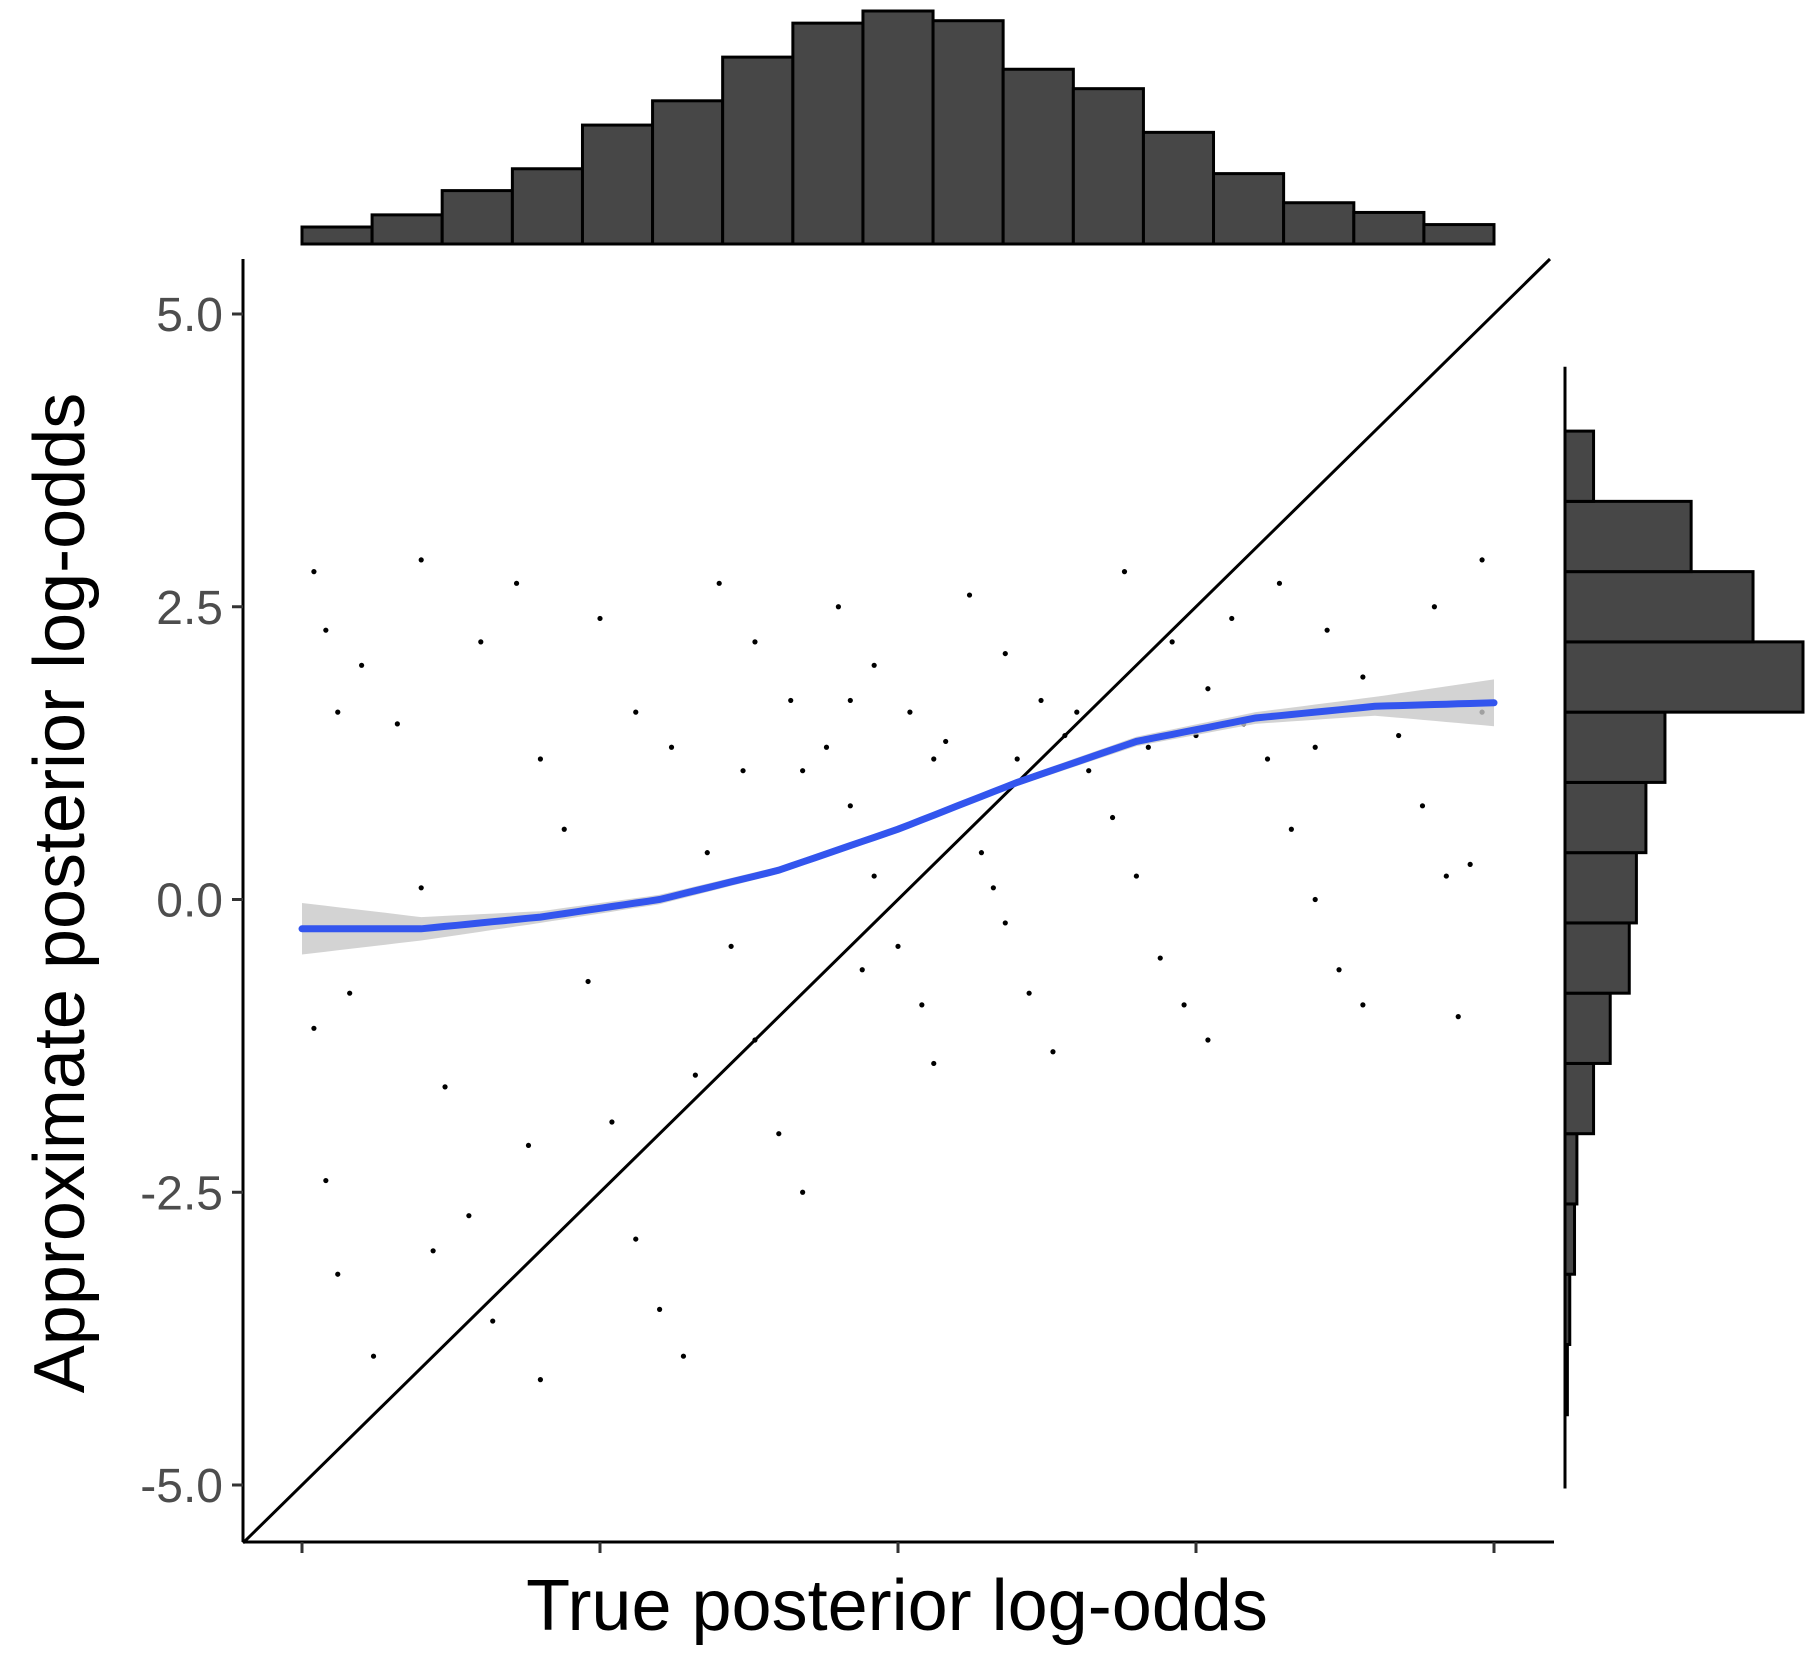 The height and width of the screenshot is (1662, 1808). I want to click on y-tick-label: 0.0, so click(189, 901).